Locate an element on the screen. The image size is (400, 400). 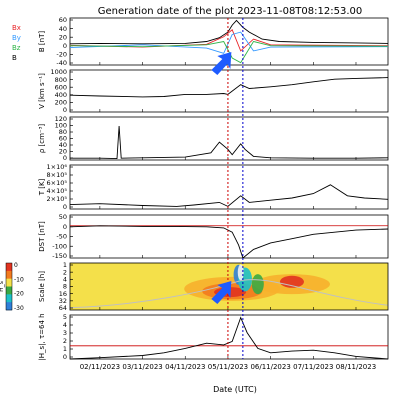
legend-By: By is located at coordinates (16, 38).